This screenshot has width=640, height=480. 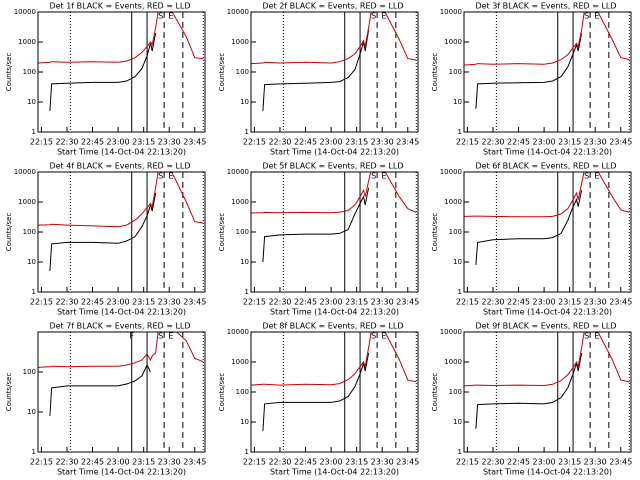 What do you see at coordinates (545, 6) in the screenshot?
I see `panel-title: Det 3f BLACK = Events, RED = LLD` at bounding box center [545, 6].